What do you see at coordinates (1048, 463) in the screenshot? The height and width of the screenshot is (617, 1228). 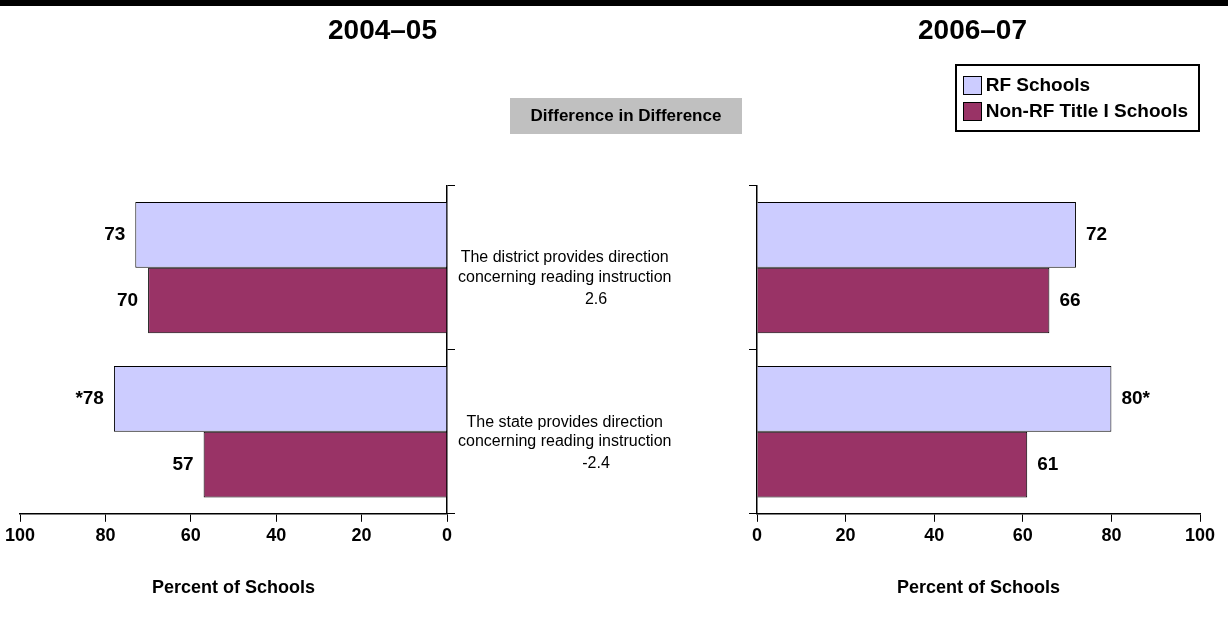 I see `data-label: 61` at bounding box center [1048, 463].